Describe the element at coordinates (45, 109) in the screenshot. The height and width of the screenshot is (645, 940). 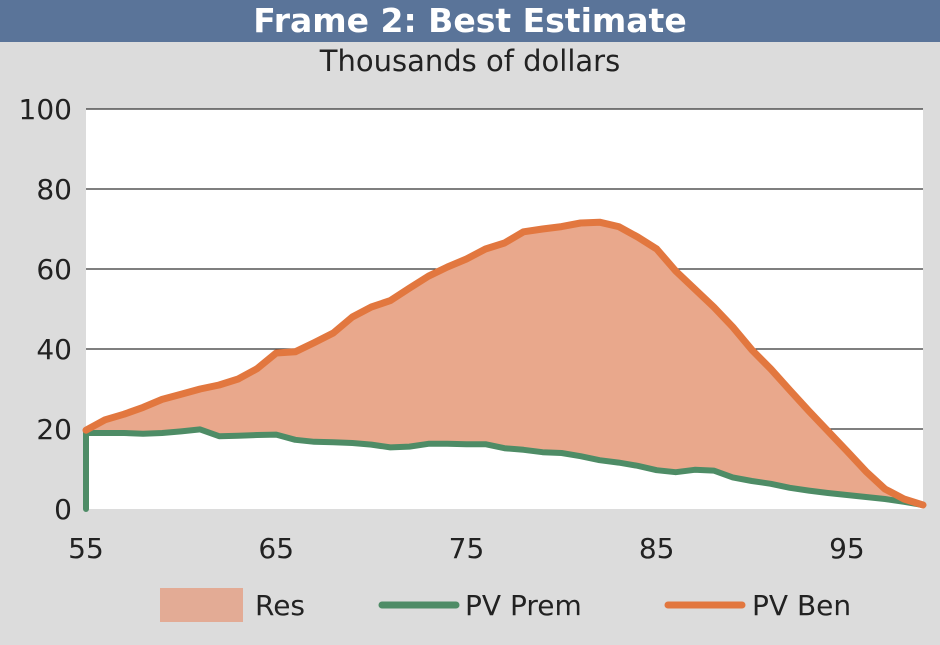
I see `y-tick-label-100: 100` at that location.